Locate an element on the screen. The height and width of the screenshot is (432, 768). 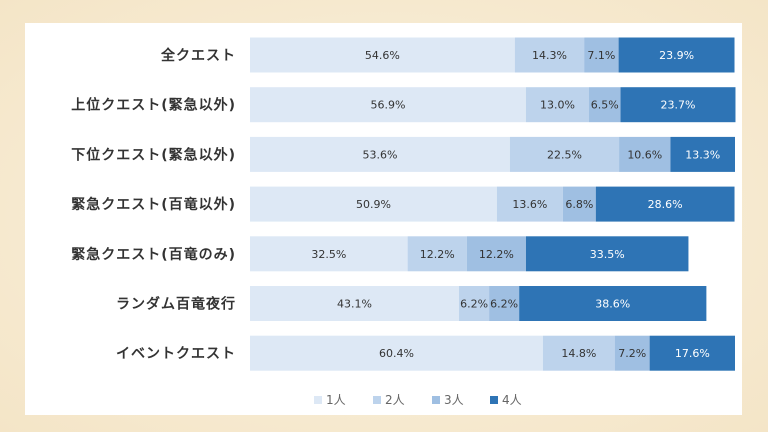
data-label: 17.6% is located at coordinates (692, 353).